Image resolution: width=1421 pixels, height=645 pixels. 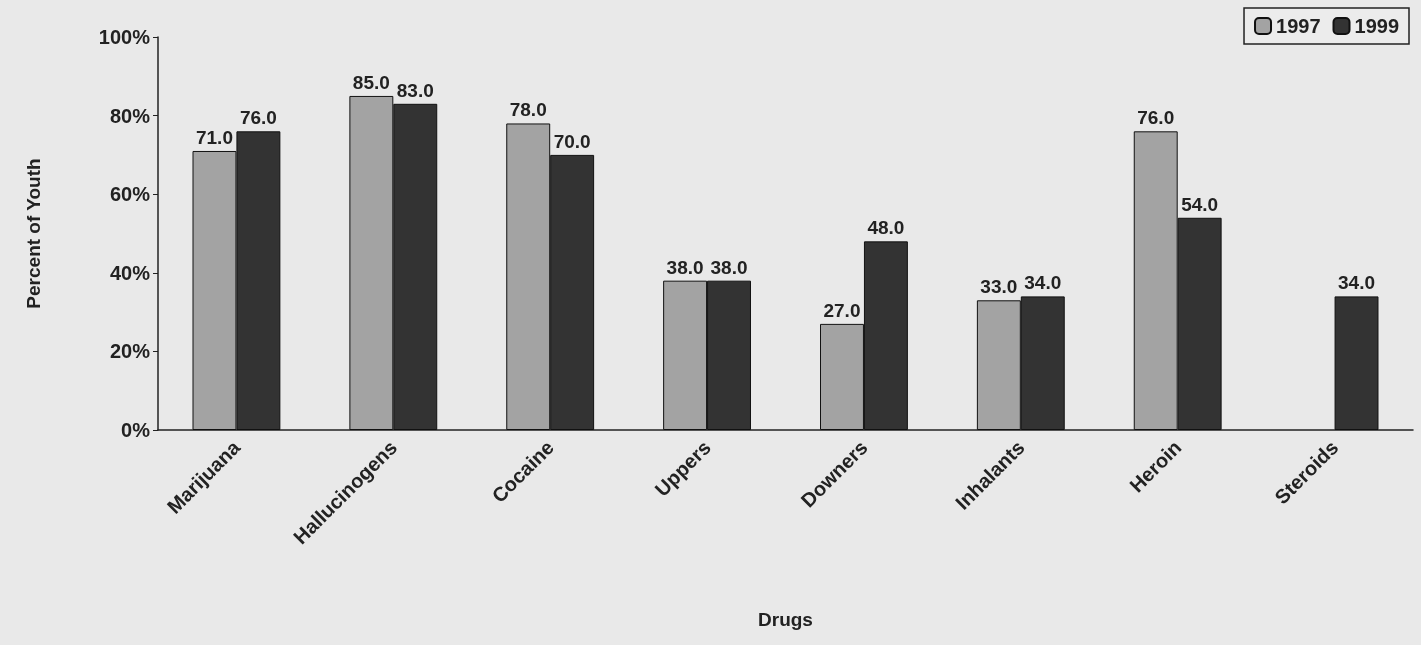 What do you see at coordinates (214, 137) in the screenshot?
I see `data-label: 71.0` at bounding box center [214, 137].